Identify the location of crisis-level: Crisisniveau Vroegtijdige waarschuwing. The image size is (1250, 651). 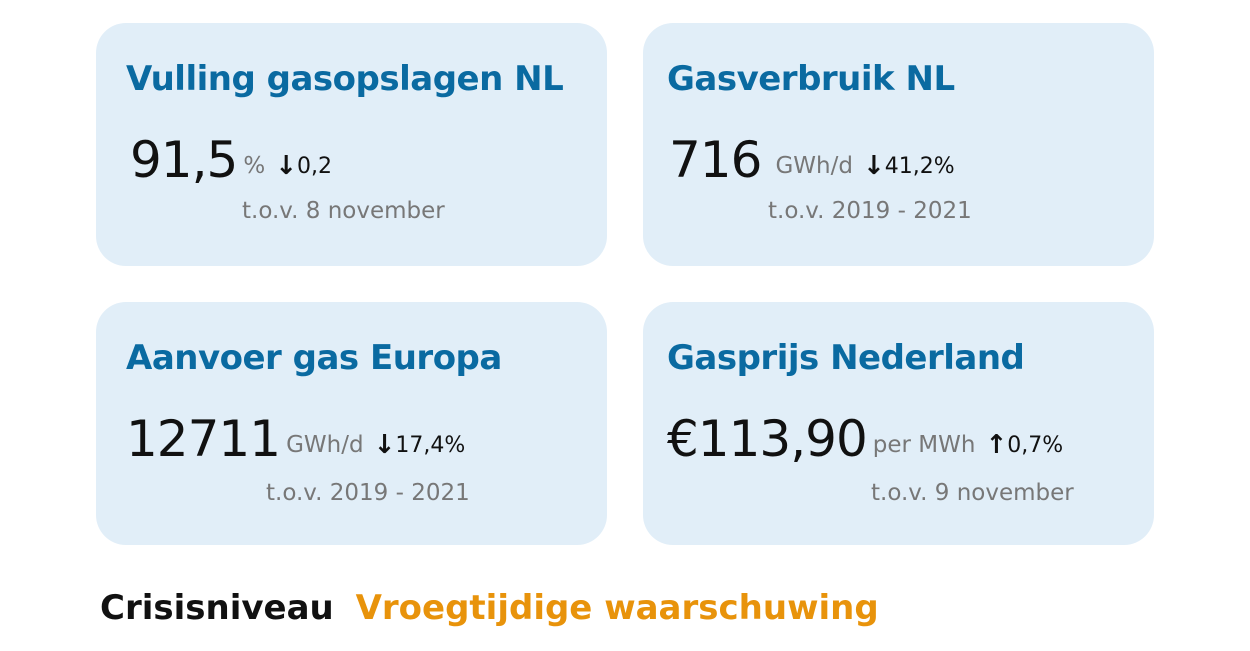
(489, 608).